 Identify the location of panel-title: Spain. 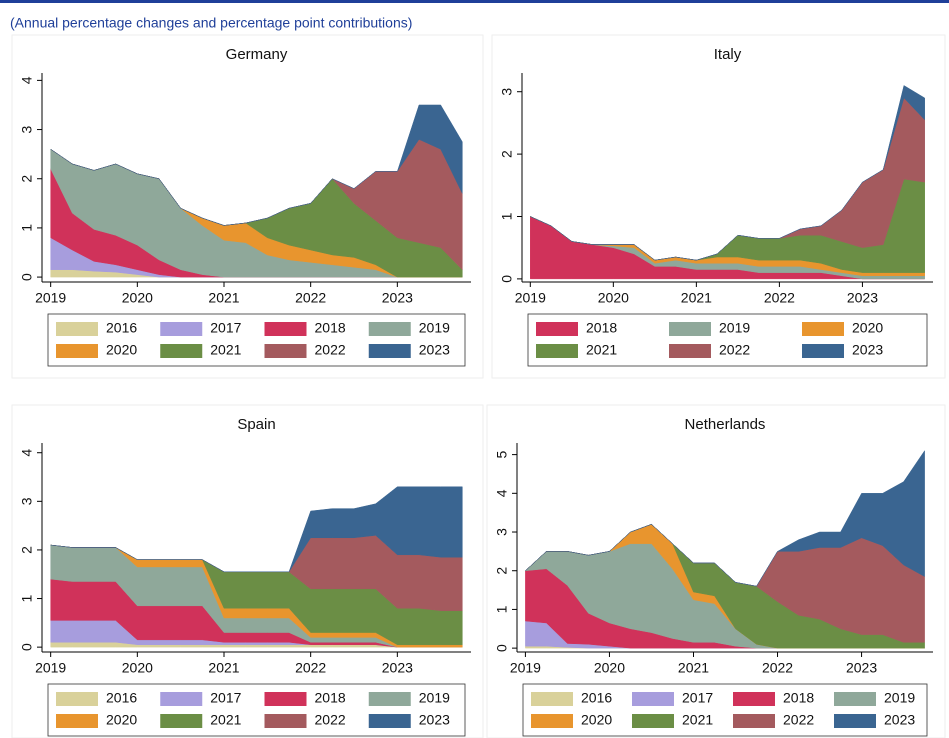
(256, 424).